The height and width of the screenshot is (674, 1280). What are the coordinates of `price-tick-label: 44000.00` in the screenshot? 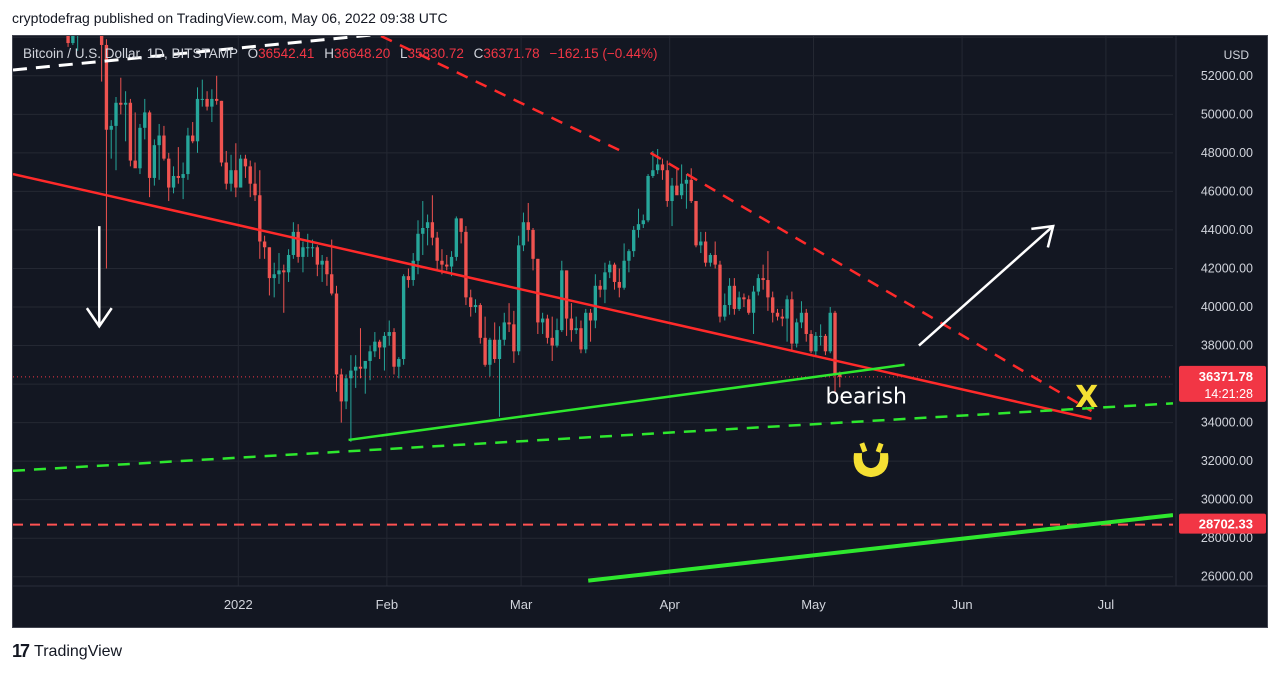 It's located at (1227, 230).